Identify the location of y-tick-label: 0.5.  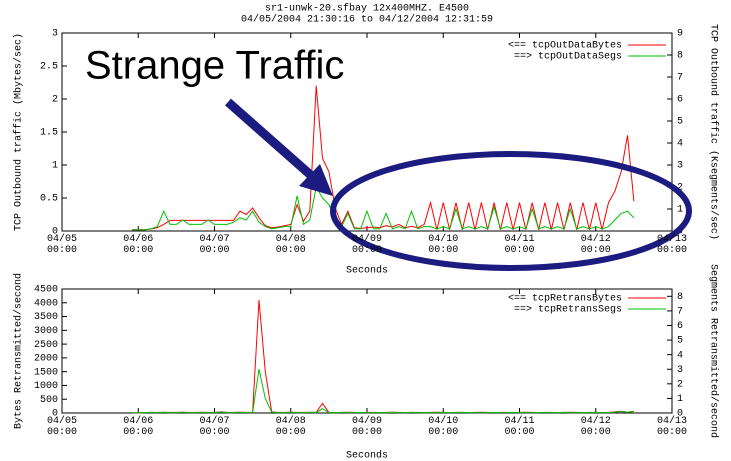
(49, 199).